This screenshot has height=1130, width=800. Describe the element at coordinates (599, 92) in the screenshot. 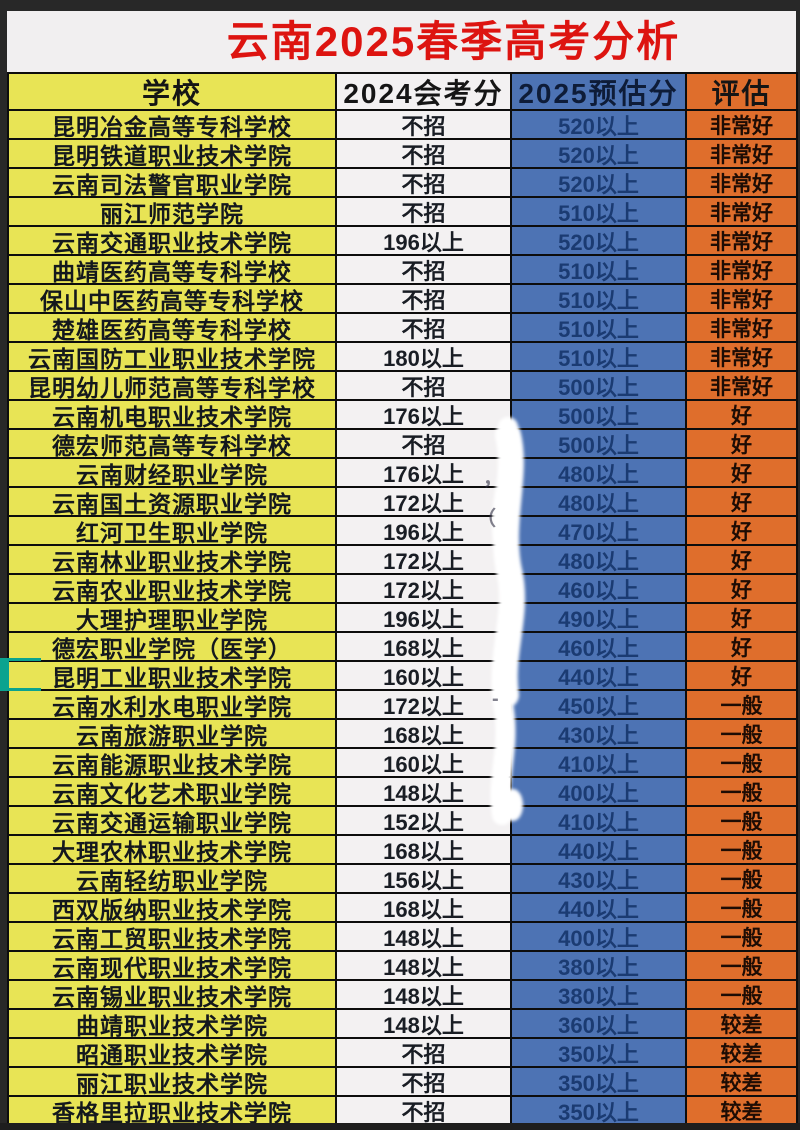

I see `header-score-2025: 2025预估分` at that location.